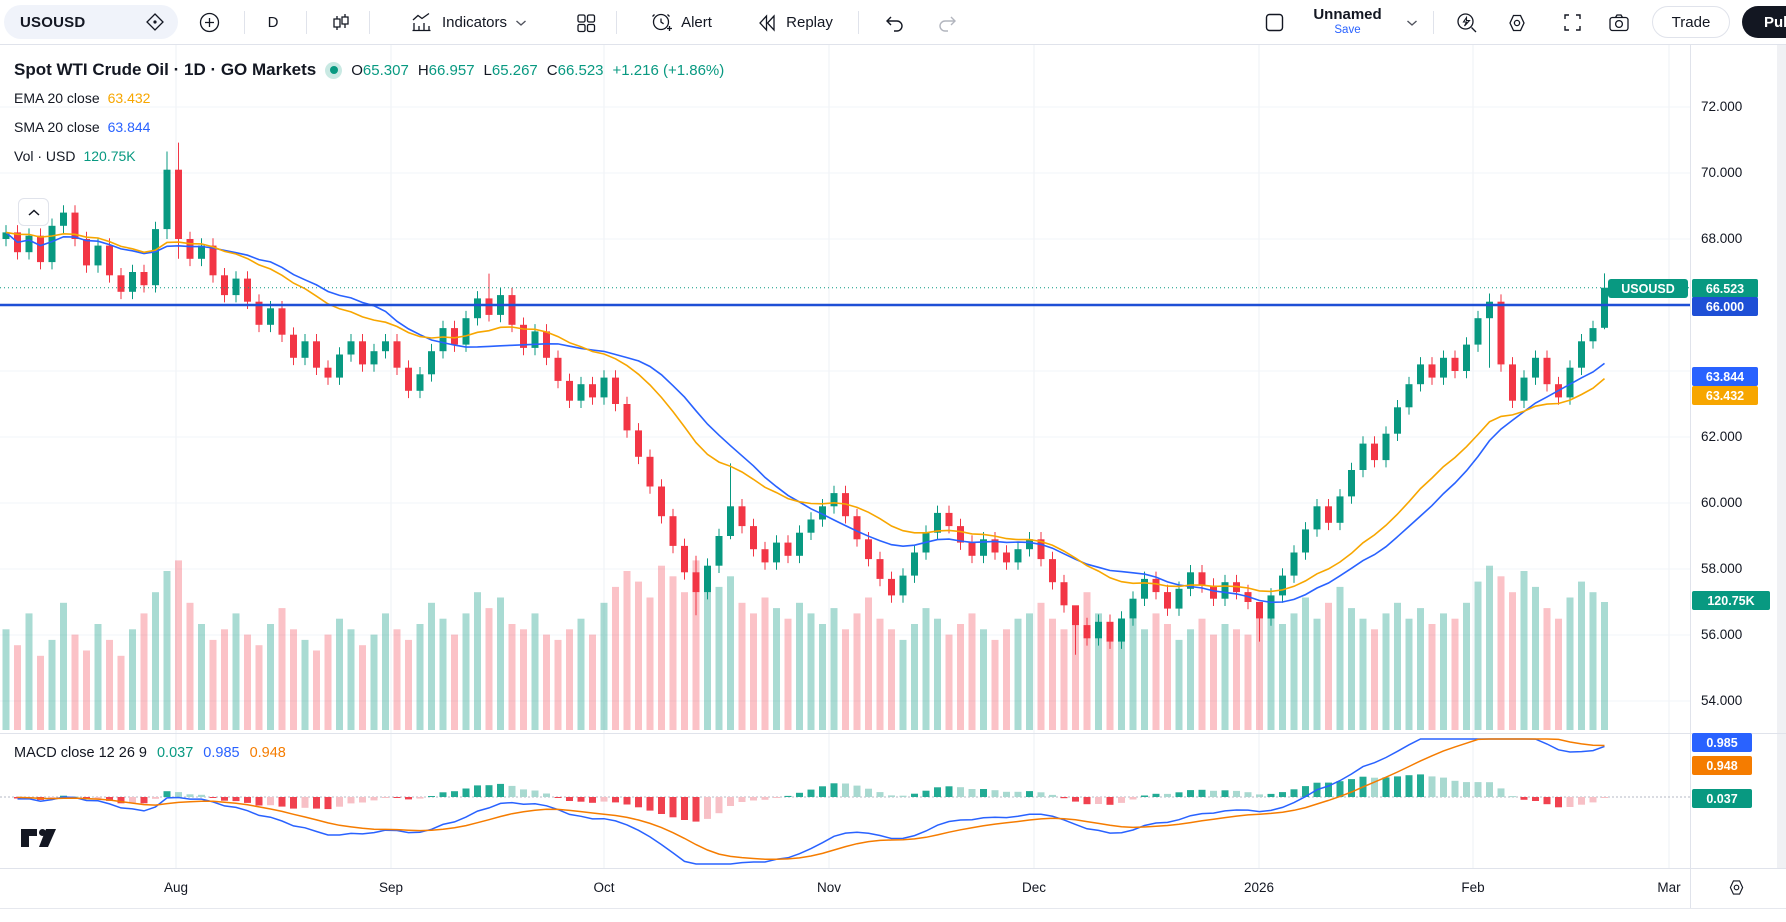 The image size is (1786, 922). I want to click on quick-search-button, so click(1467, 22).